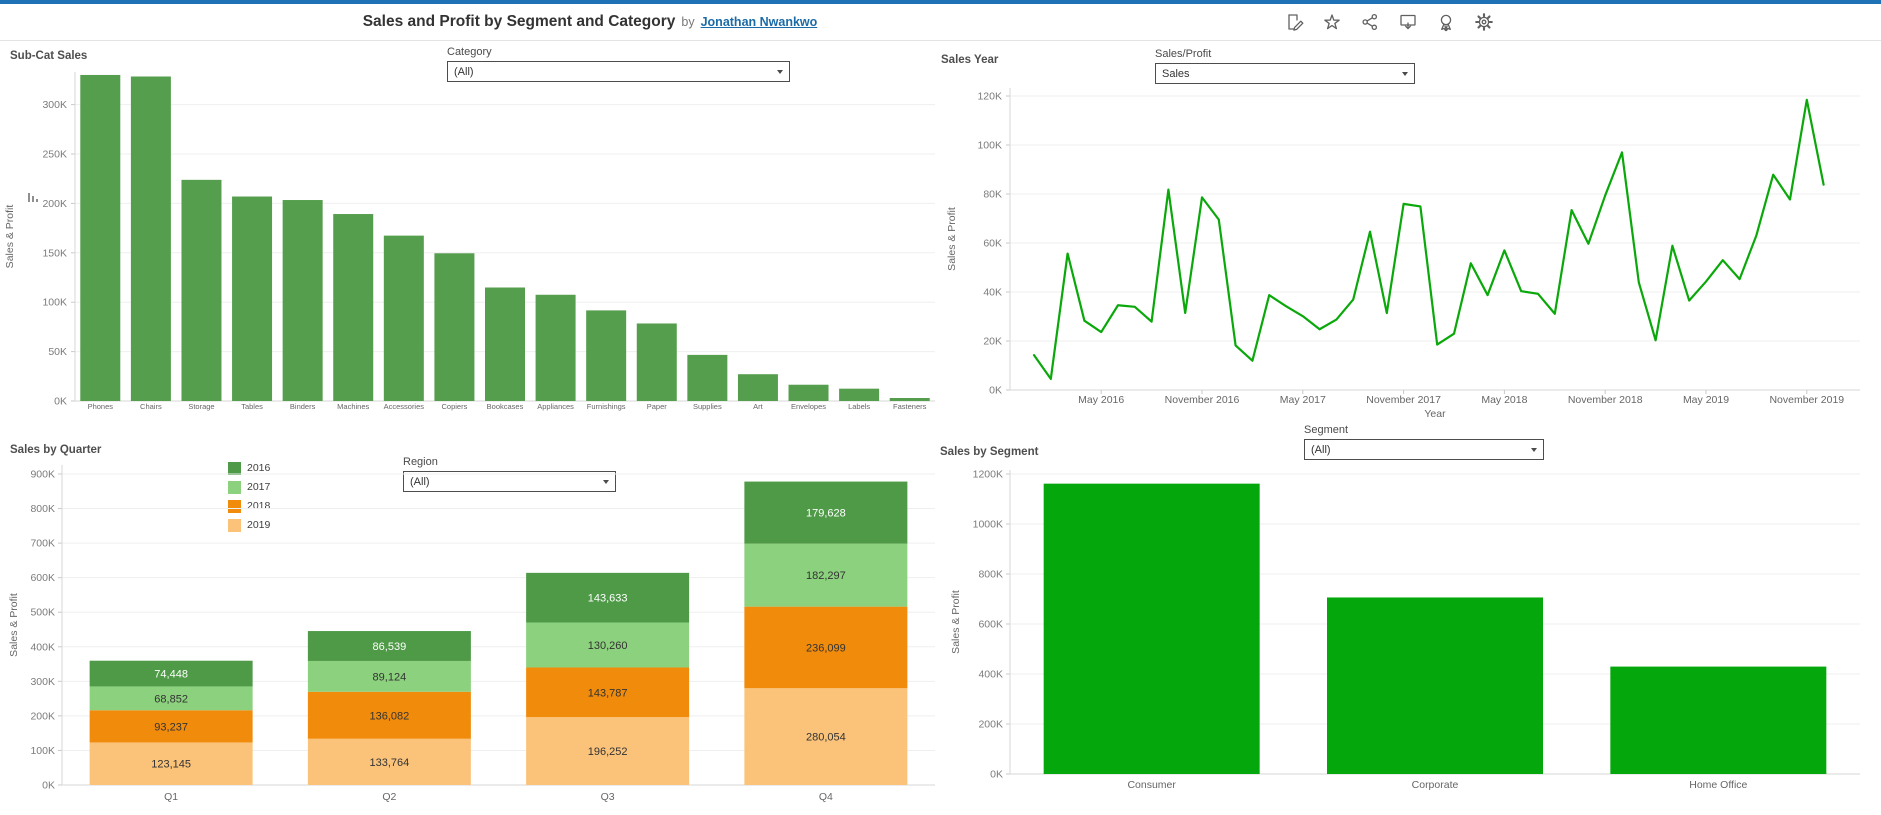  What do you see at coordinates (1424, 449) in the screenshot?
I see `segment-filter-dropdown: (All)` at bounding box center [1424, 449].